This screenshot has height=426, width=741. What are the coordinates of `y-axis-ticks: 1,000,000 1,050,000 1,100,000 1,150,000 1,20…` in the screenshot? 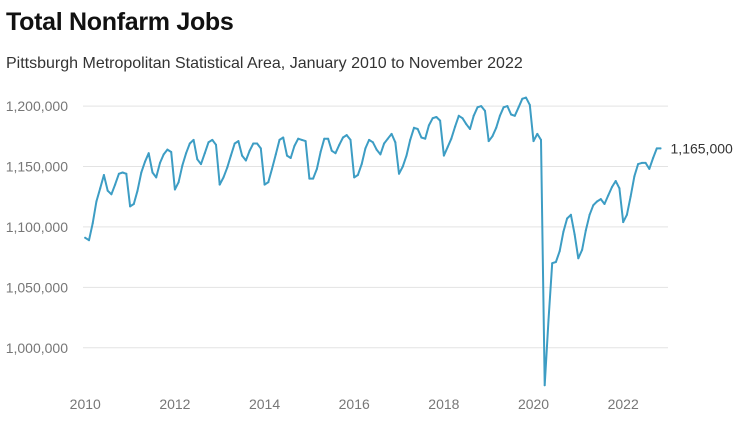 It's located at (37, 227).